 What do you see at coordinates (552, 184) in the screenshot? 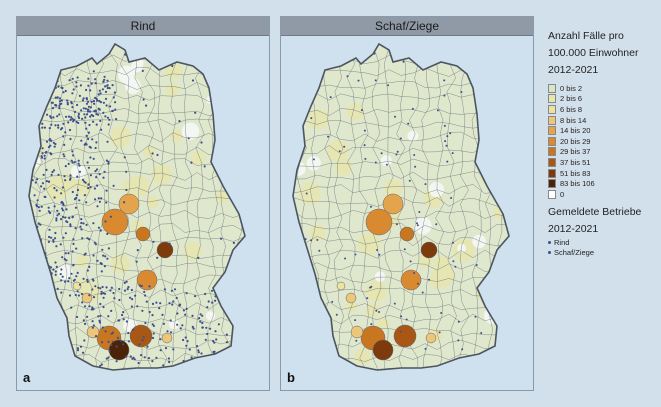
I see `legend-swatch` at bounding box center [552, 184].